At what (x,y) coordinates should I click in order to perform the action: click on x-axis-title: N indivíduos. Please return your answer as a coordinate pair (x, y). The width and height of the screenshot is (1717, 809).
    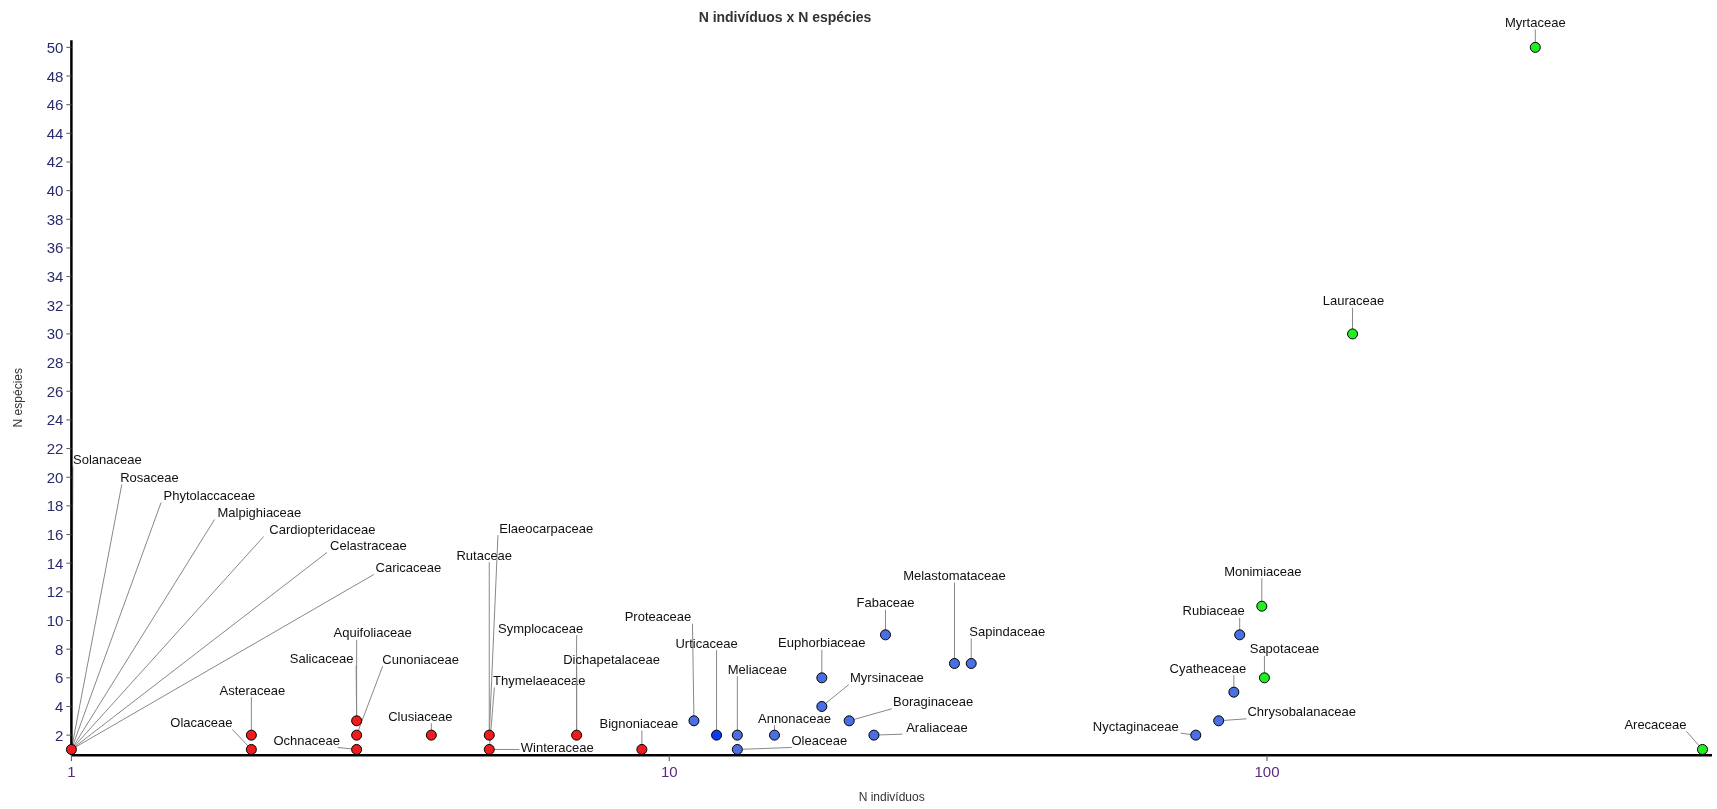
    Looking at the image, I should click on (891, 797).